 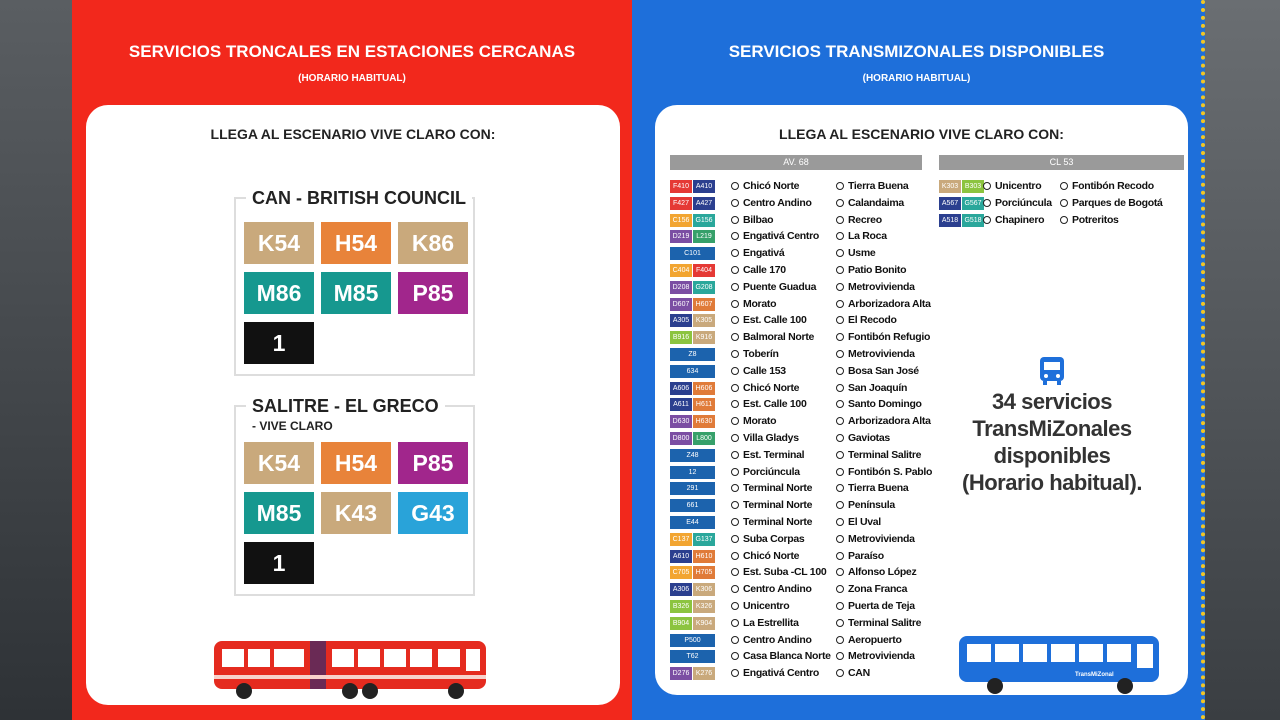 I want to click on destination: Calle 170, so click(x=764, y=270).